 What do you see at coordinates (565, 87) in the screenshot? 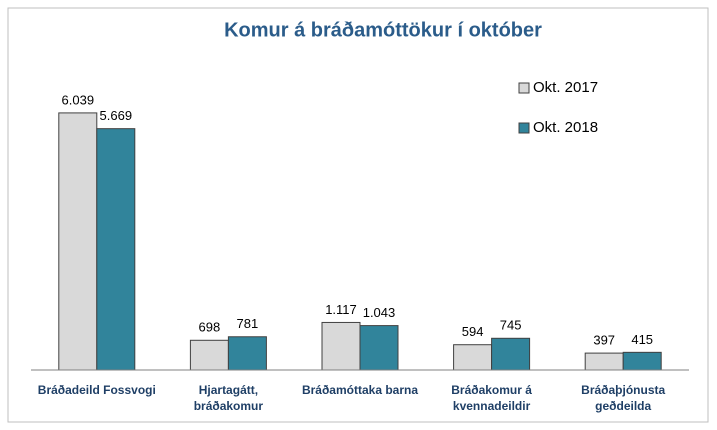
I see `legend-label: Okt. 2017` at bounding box center [565, 87].